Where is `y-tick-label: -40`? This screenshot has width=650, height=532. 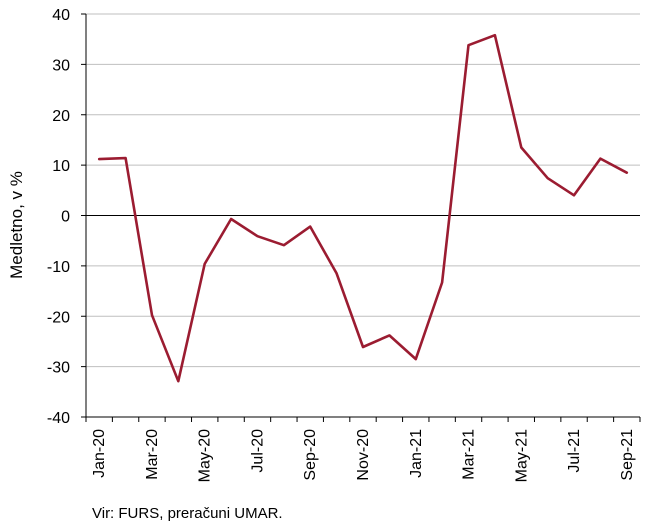
y-tick-label: -40 is located at coordinates (58, 418).